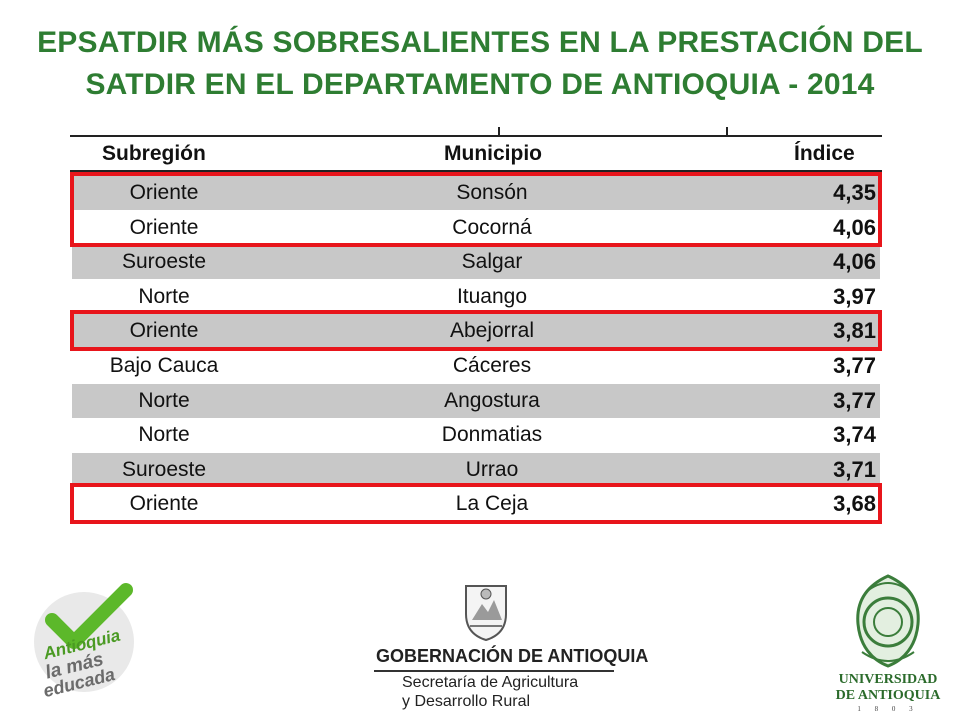 The height and width of the screenshot is (720, 960). I want to click on secretaria-line-2: y Desarrollo Rural, so click(466, 701).